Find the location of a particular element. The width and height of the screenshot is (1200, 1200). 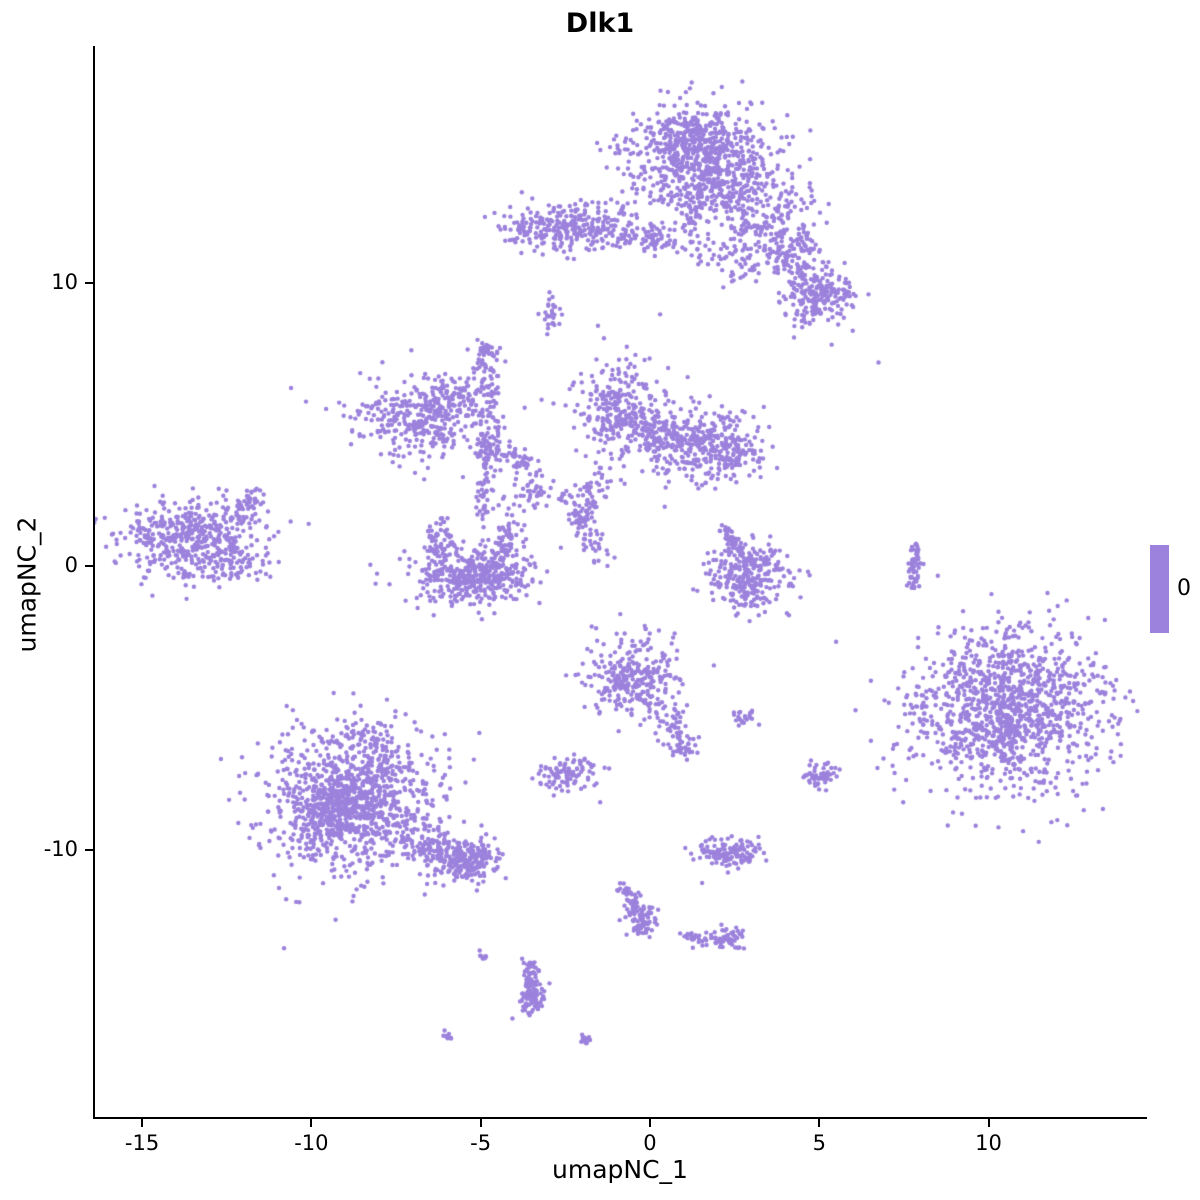

x-axis-line is located at coordinates (620, 1118).